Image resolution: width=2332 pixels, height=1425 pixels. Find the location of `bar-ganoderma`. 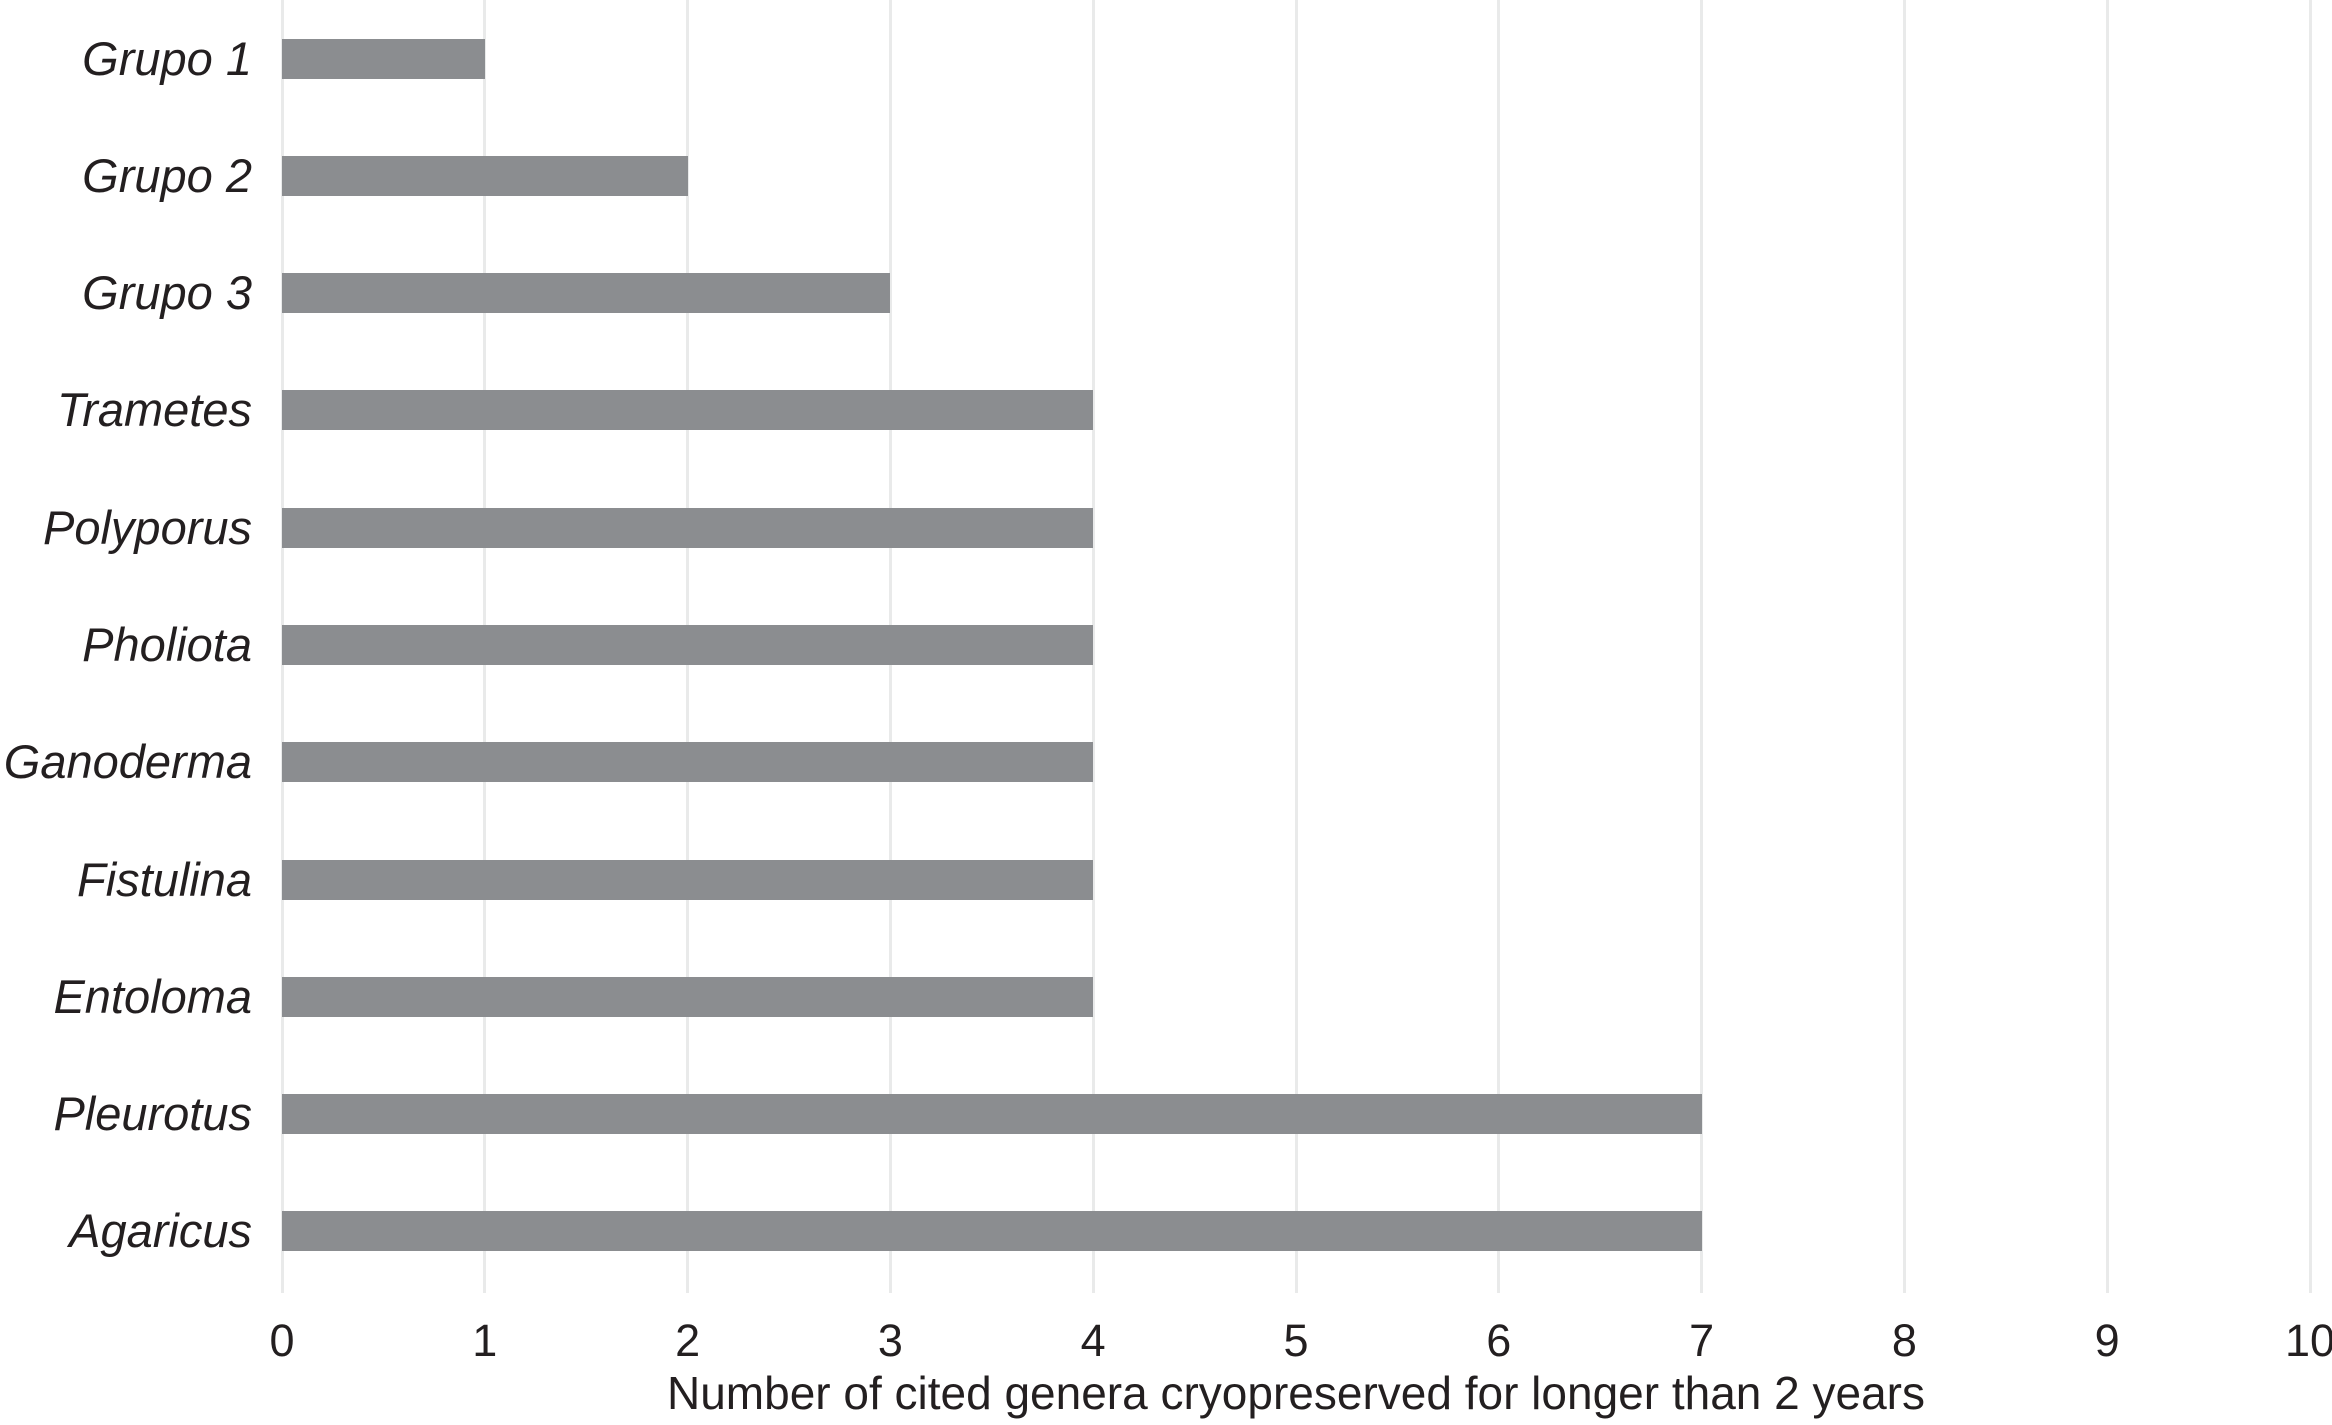

bar-ganoderma is located at coordinates (688, 762).